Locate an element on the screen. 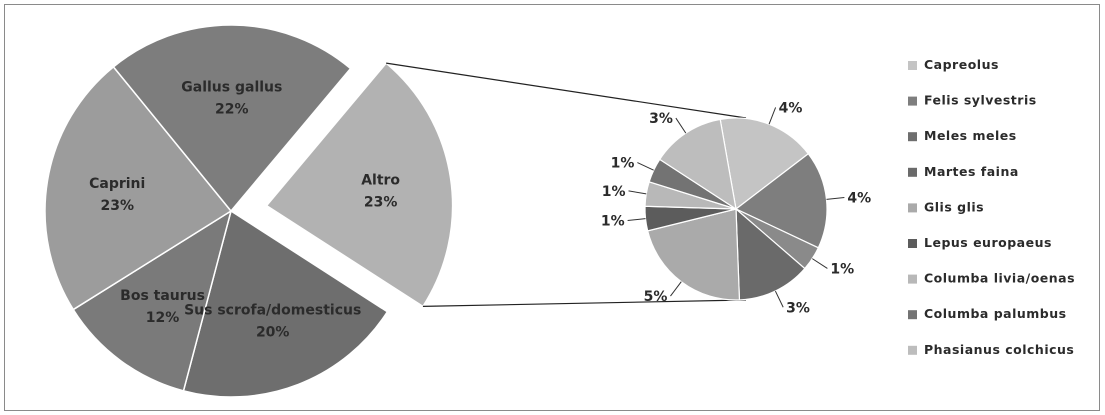  legend-label-meles-meles: Meles meles is located at coordinates (970, 135).